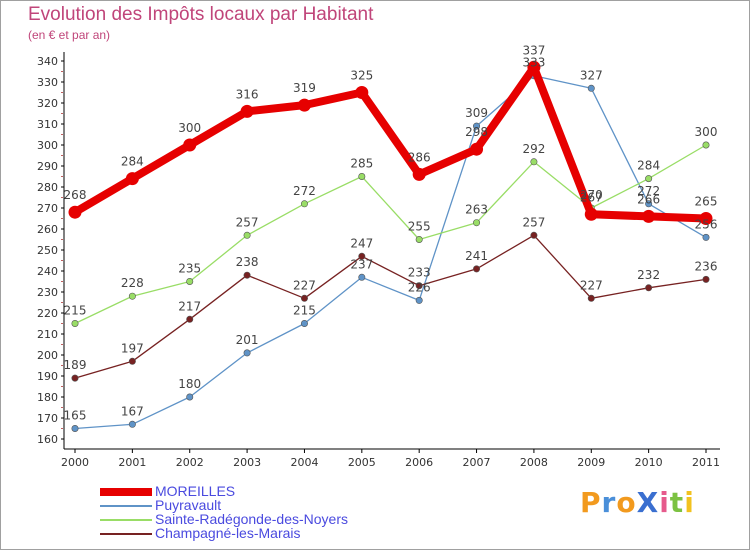  Describe the element at coordinates (361, 164) in the screenshot. I see `data-label-sainte-rad-gonde-des-noyers: 285` at that location.